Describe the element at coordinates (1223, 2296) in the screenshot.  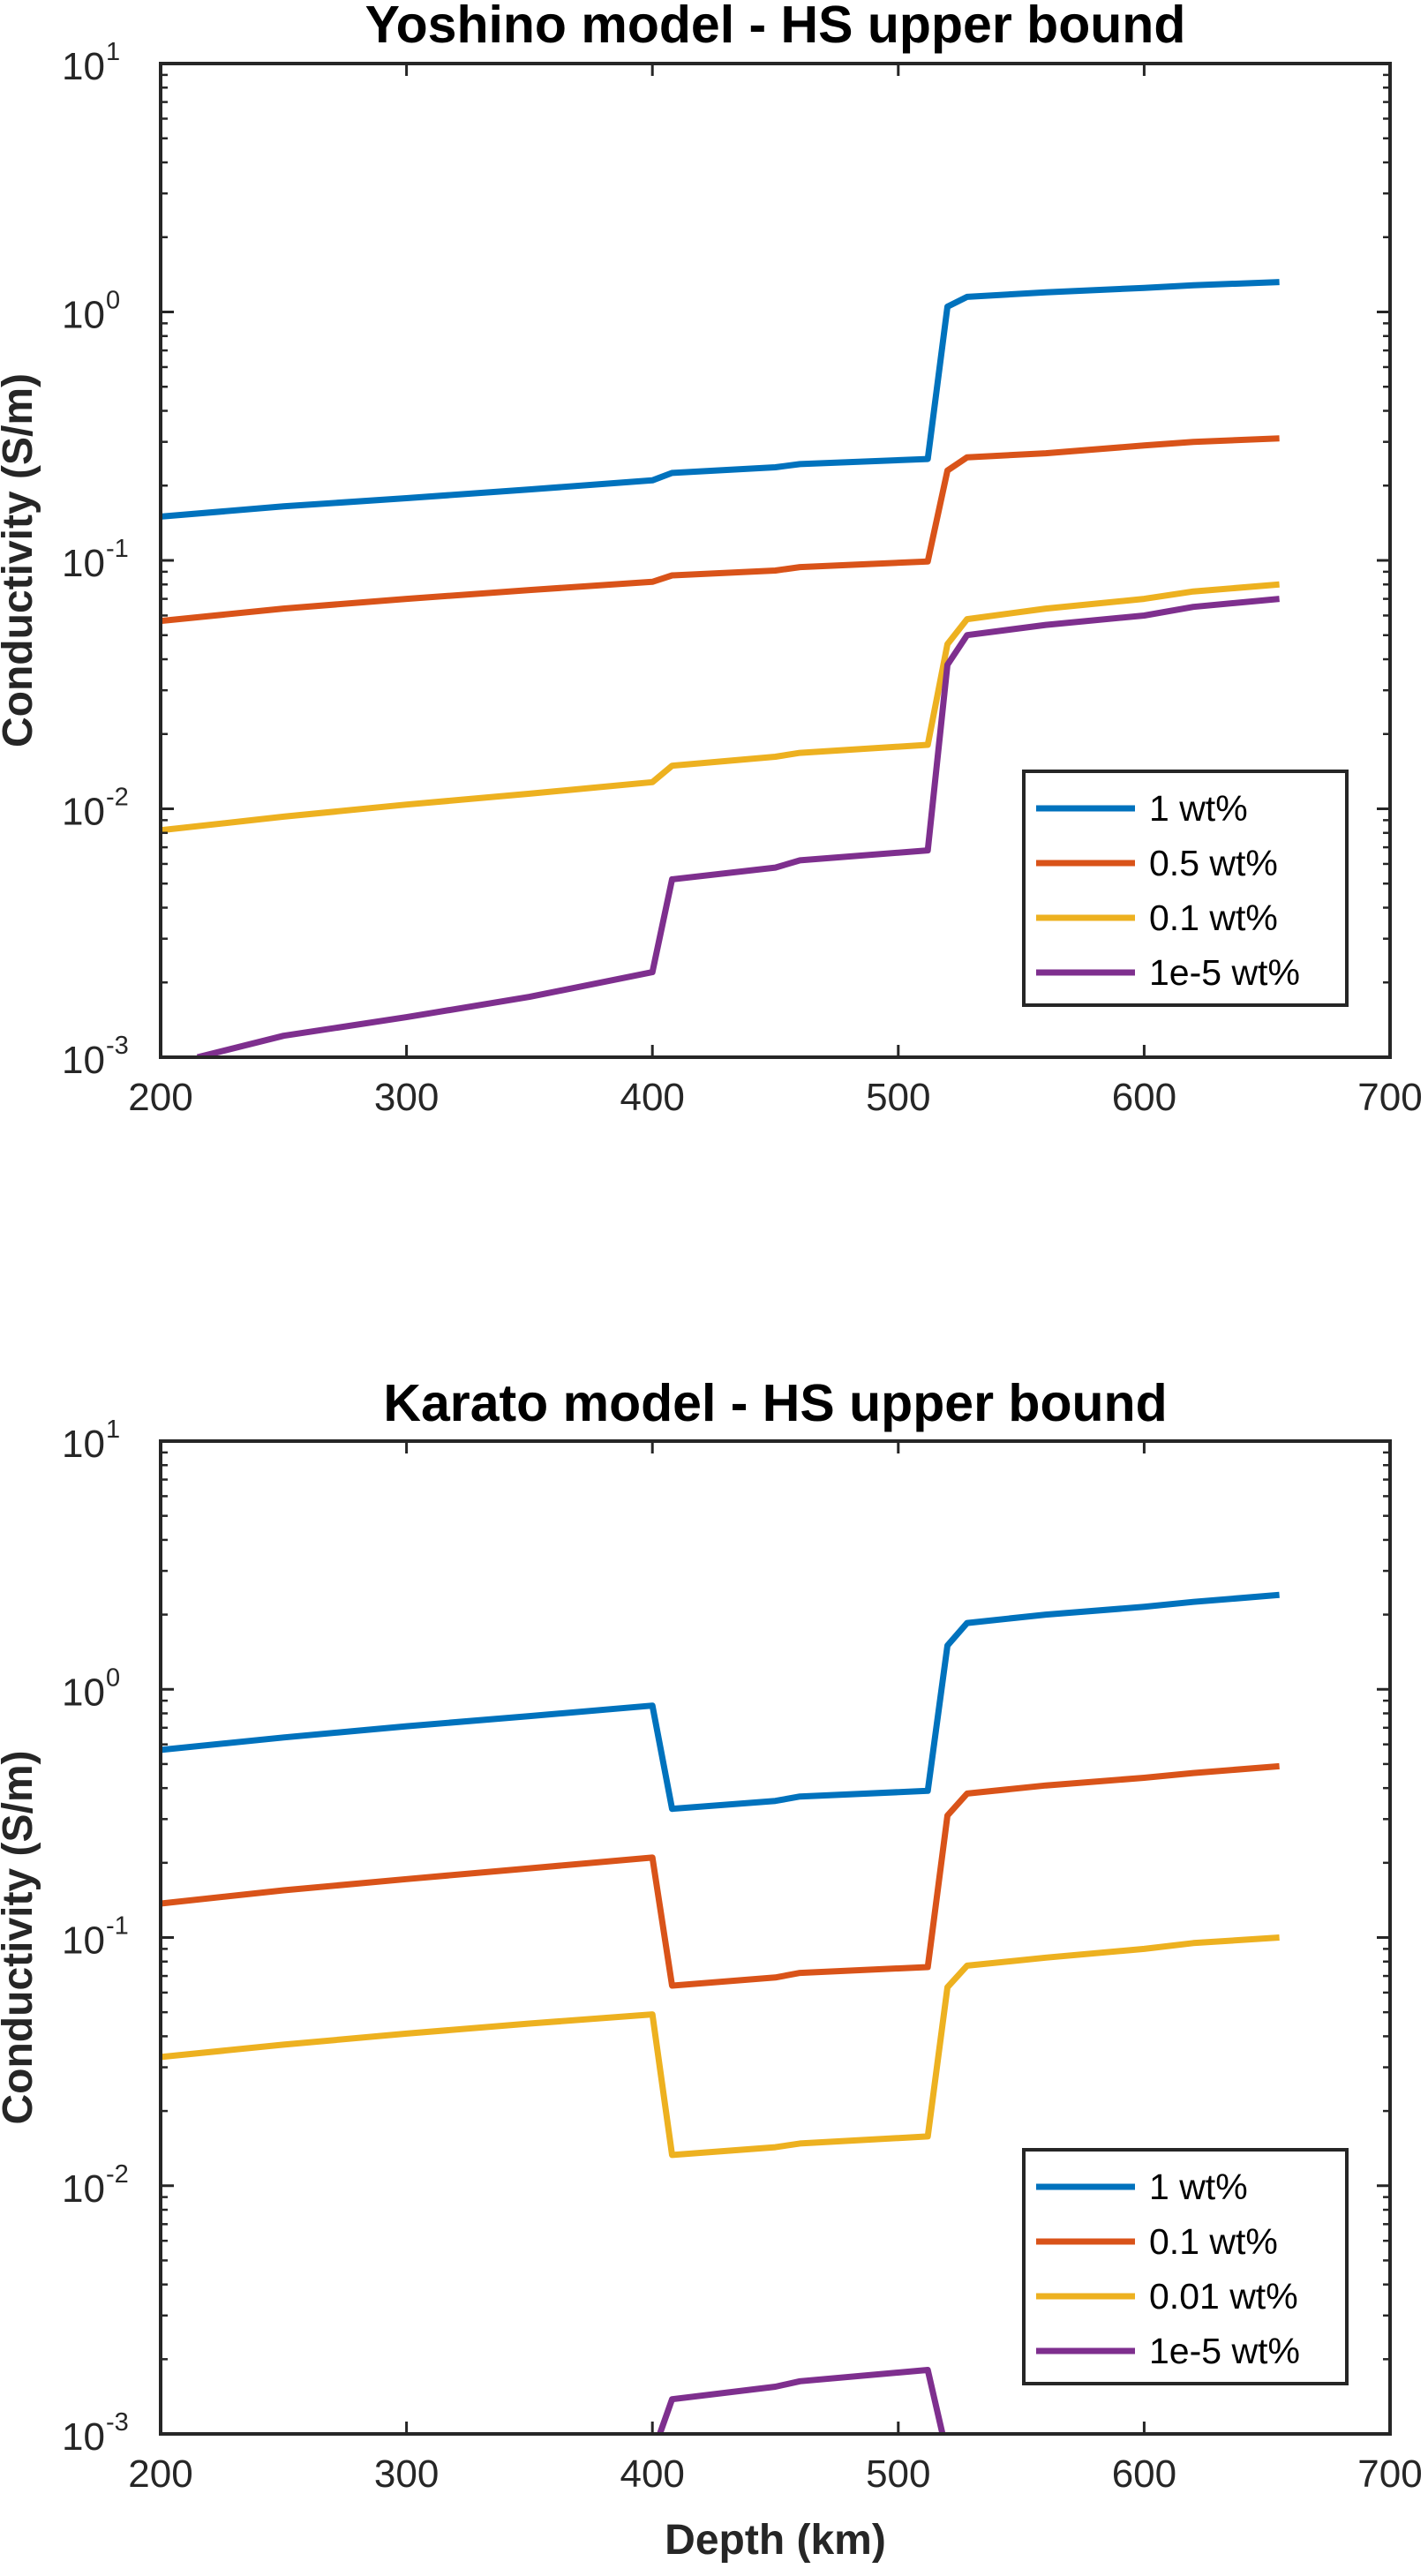
I see `legend-label: 0.01 wt%` at that location.